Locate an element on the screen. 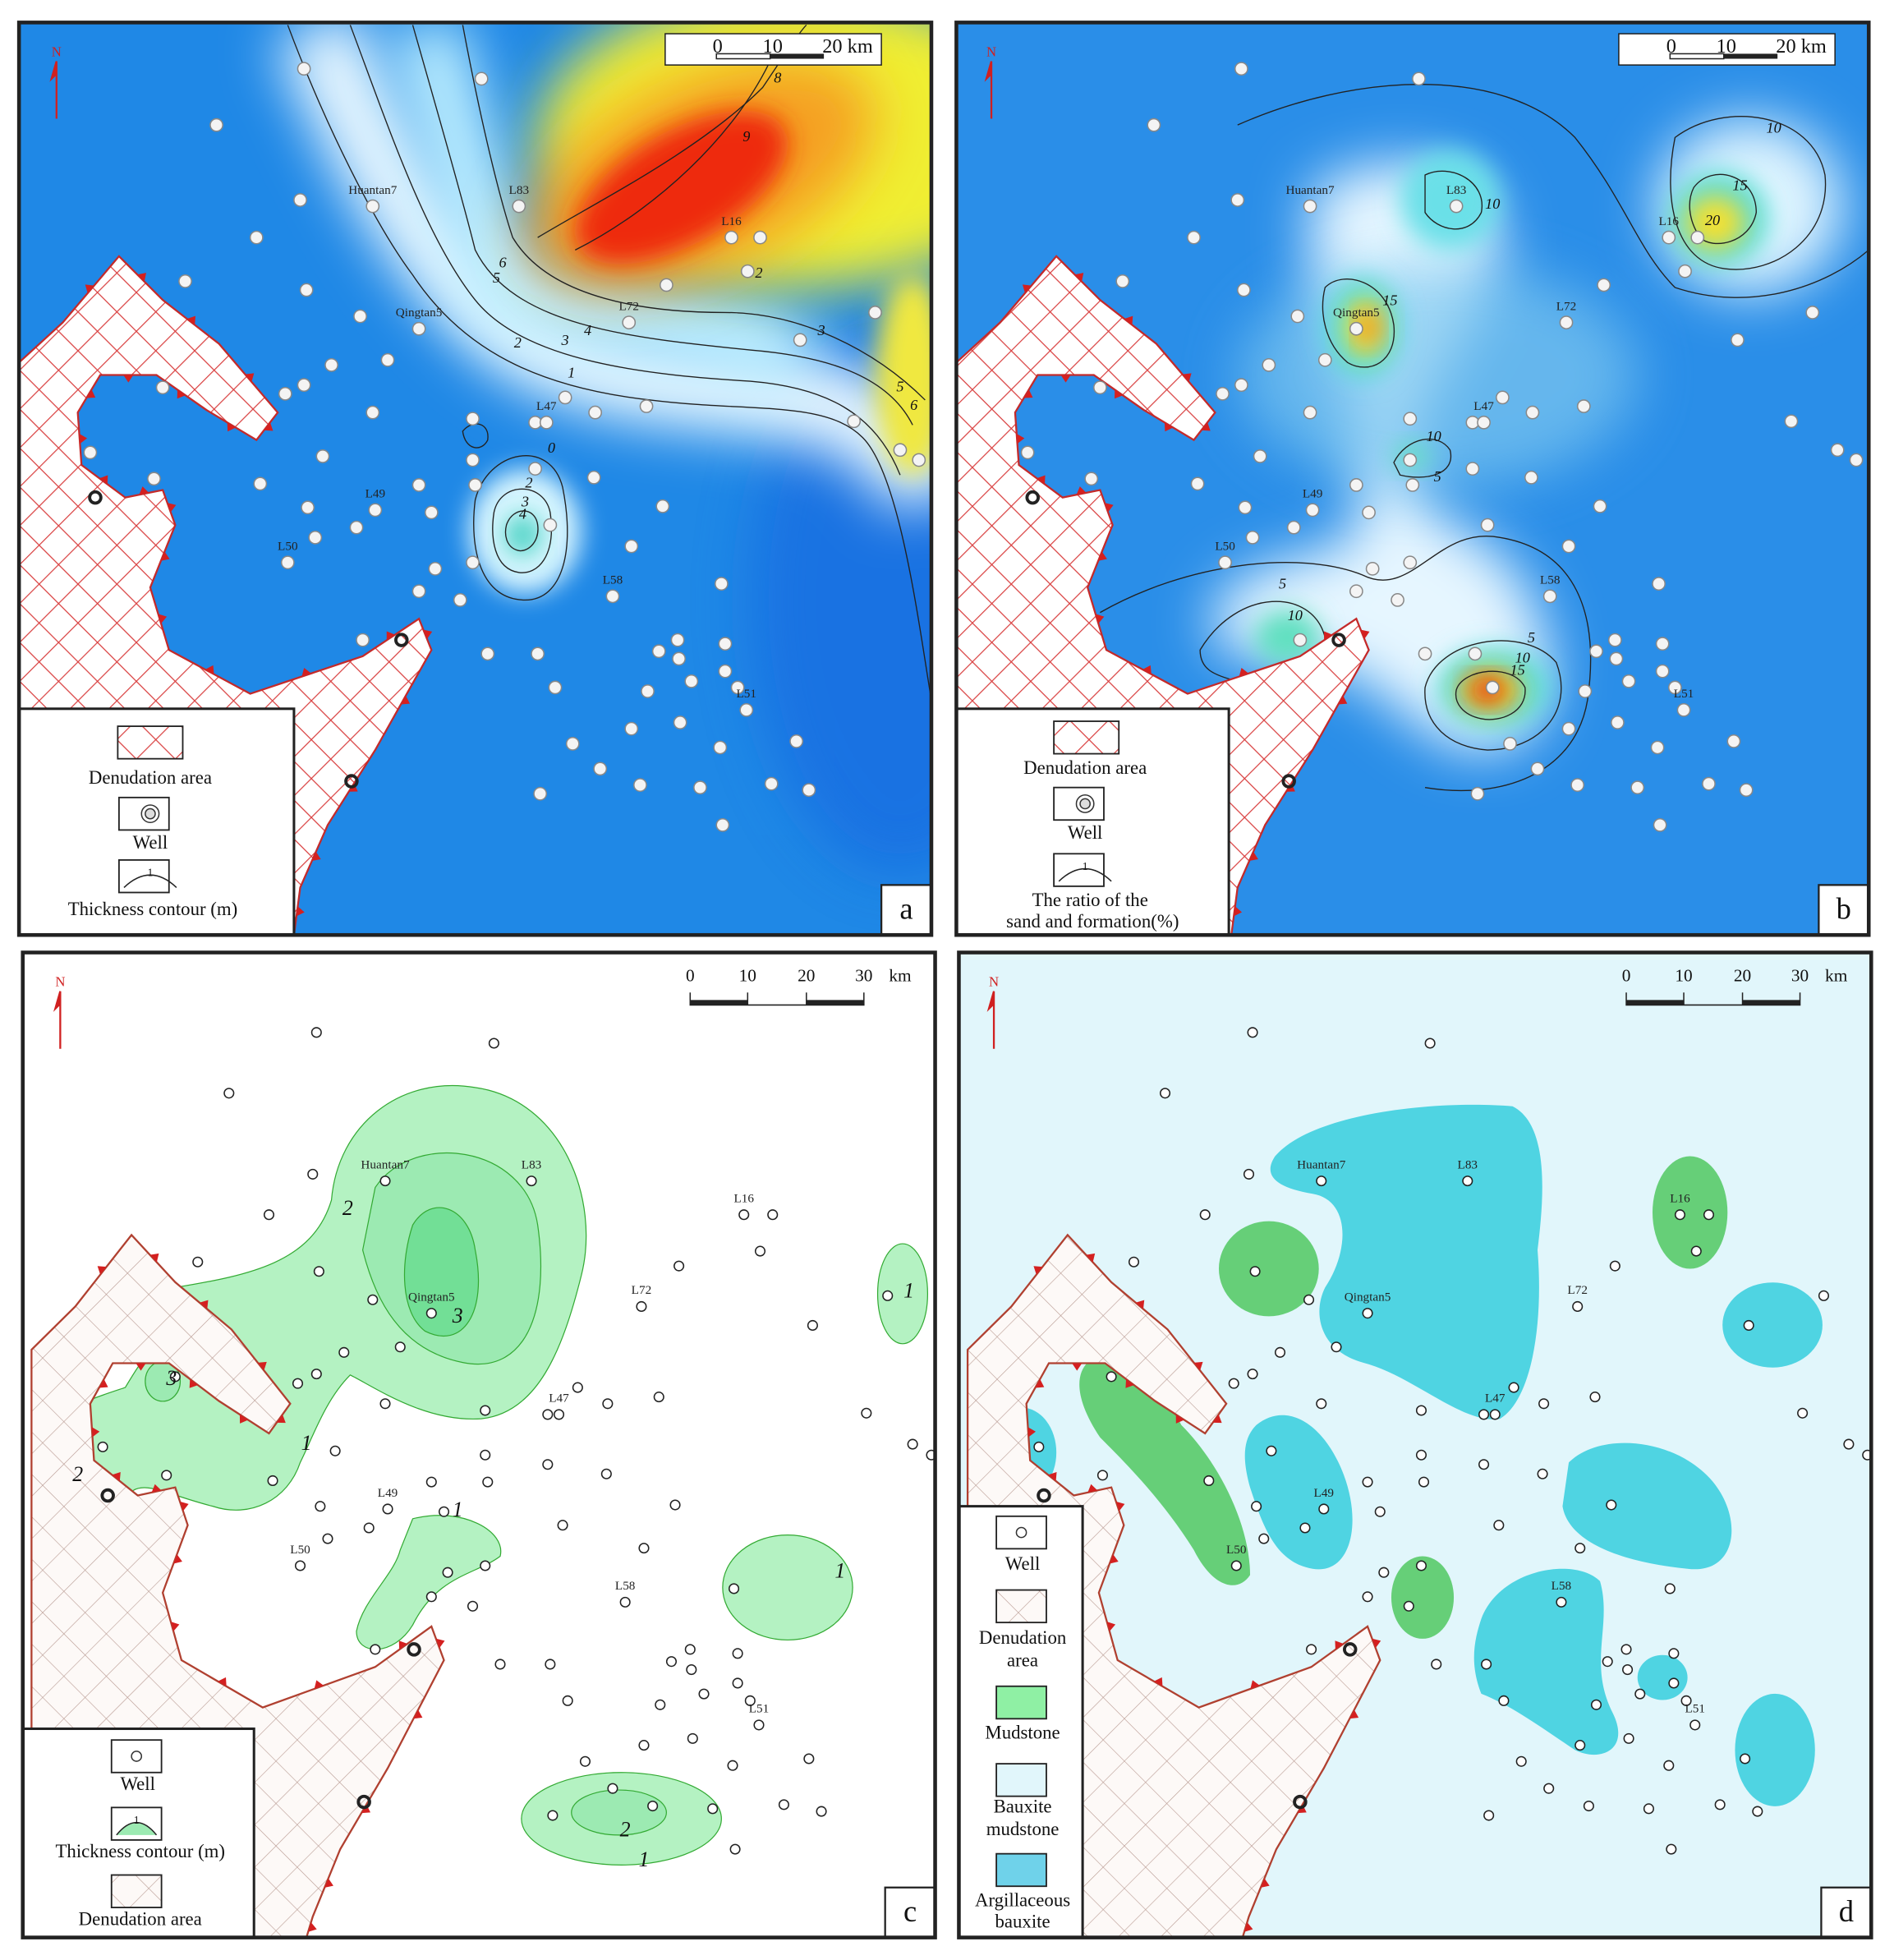  well-name: Qingtan5 is located at coordinates (420, 313).